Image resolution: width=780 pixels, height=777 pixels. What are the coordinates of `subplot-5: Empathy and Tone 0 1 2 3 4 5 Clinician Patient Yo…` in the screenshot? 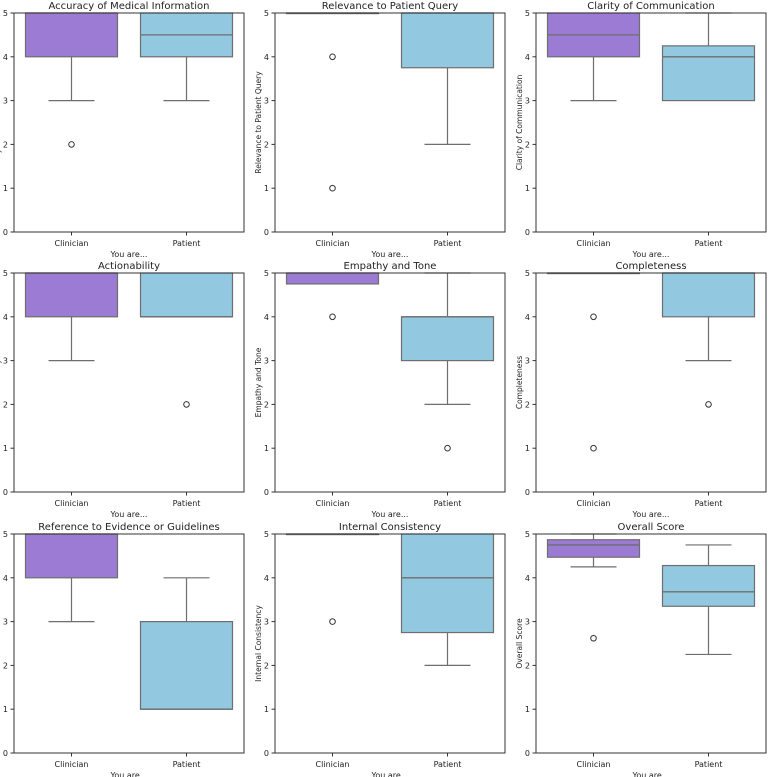 It's located at (380, 390).